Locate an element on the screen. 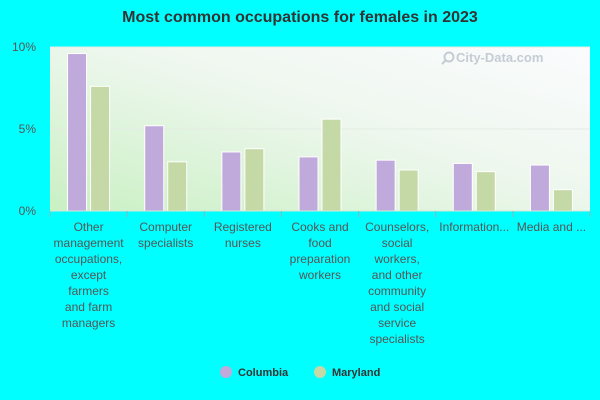  category-label-line: except is located at coordinates (89, 275).